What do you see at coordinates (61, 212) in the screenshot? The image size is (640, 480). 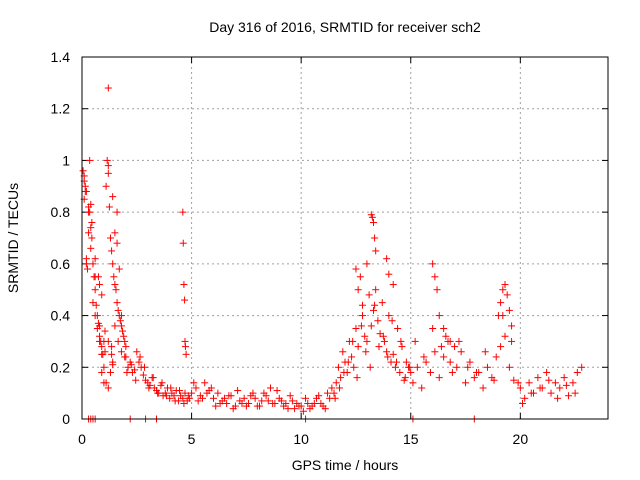 I see `y-tick-label: 0.8` at bounding box center [61, 212].